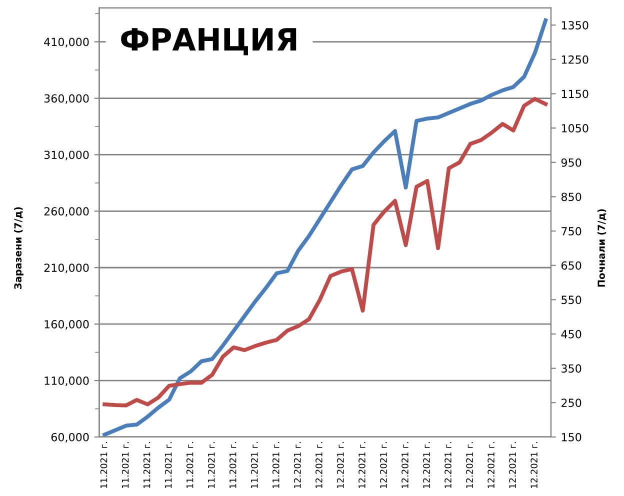  Describe the element at coordinates (571, 265) in the screenshot. I see `y2-tick-label: 650` at that location.